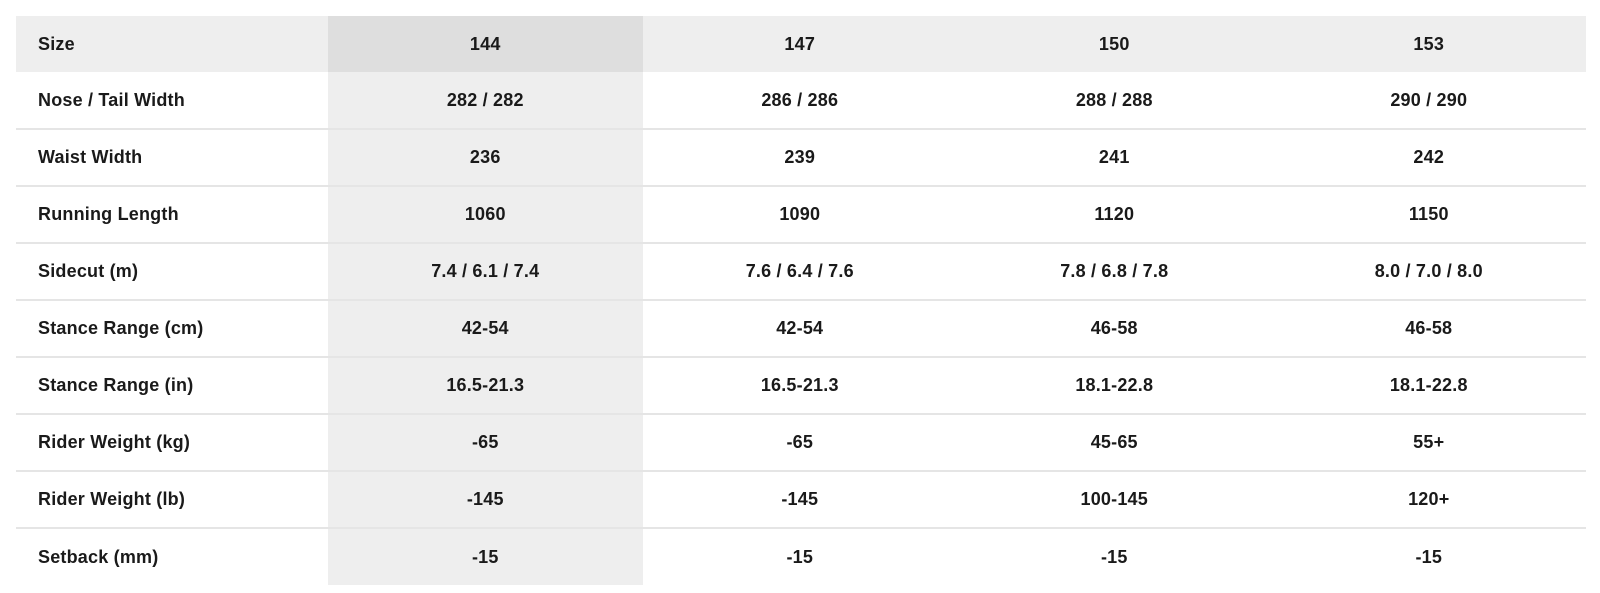 This screenshot has width=1600, height=593. What do you see at coordinates (485, 271) in the screenshot?
I see `spec-value: 7.4 / 6.1 / 7.4` at bounding box center [485, 271].